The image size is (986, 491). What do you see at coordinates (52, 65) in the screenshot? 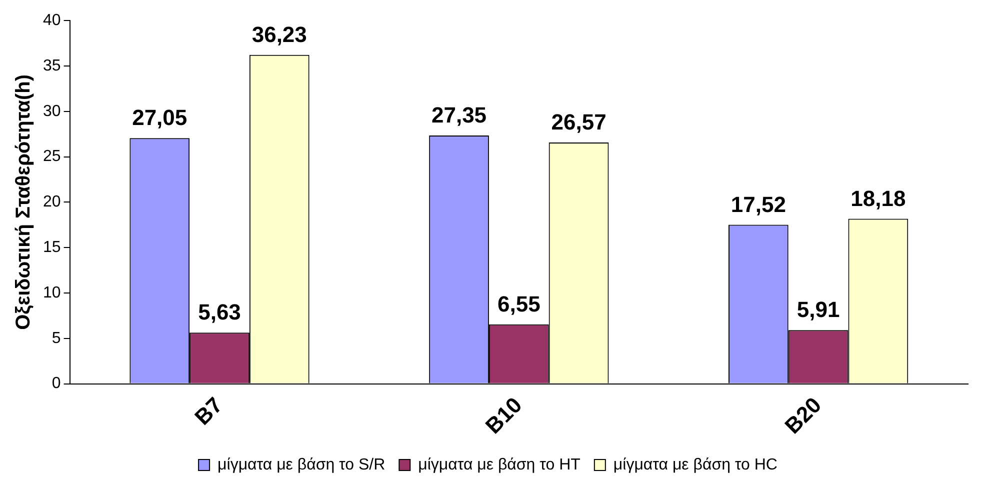
I see `y-tick-label: 35` at bounding box center [52, 65].